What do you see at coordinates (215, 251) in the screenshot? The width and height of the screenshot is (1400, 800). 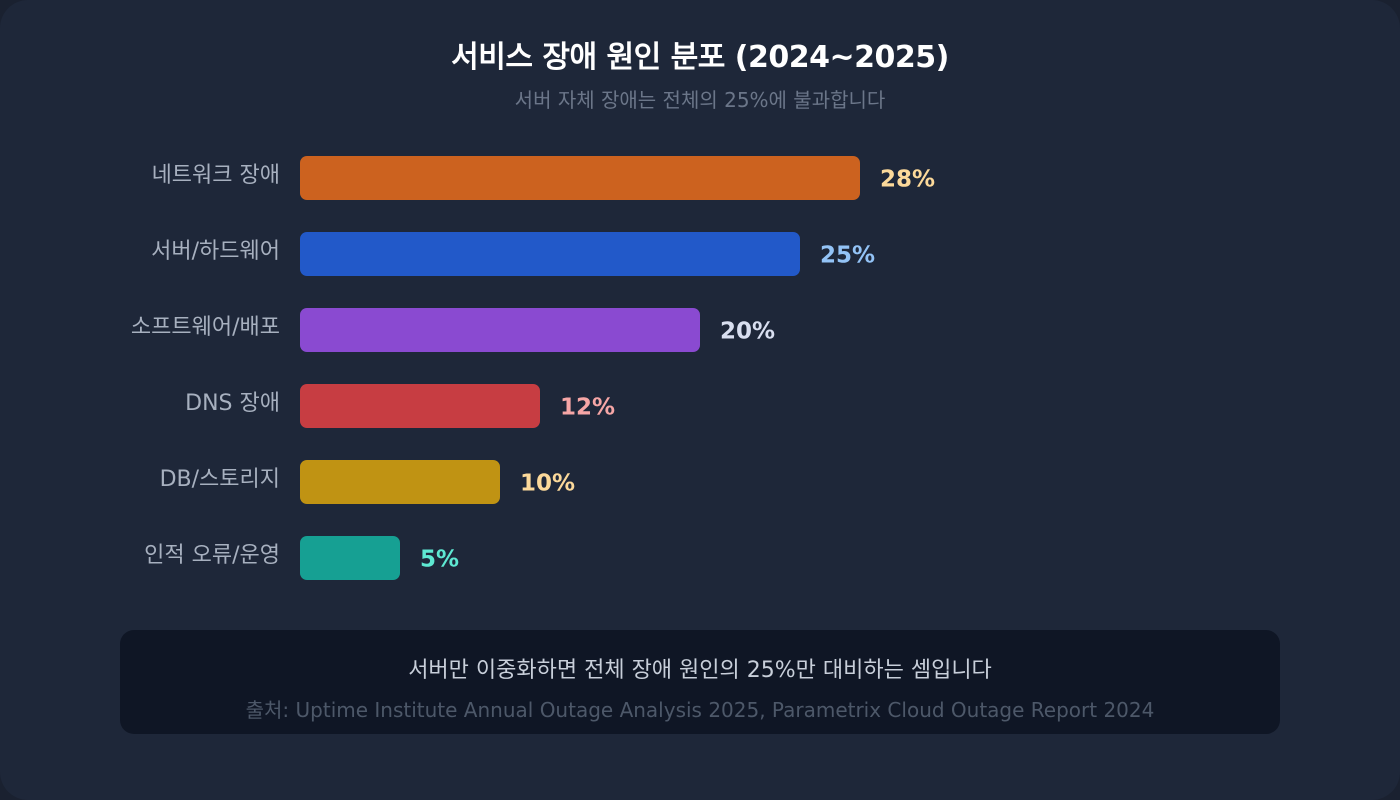 I see `category-label: 서버/하드웨어` at bounding box center [215, 251].